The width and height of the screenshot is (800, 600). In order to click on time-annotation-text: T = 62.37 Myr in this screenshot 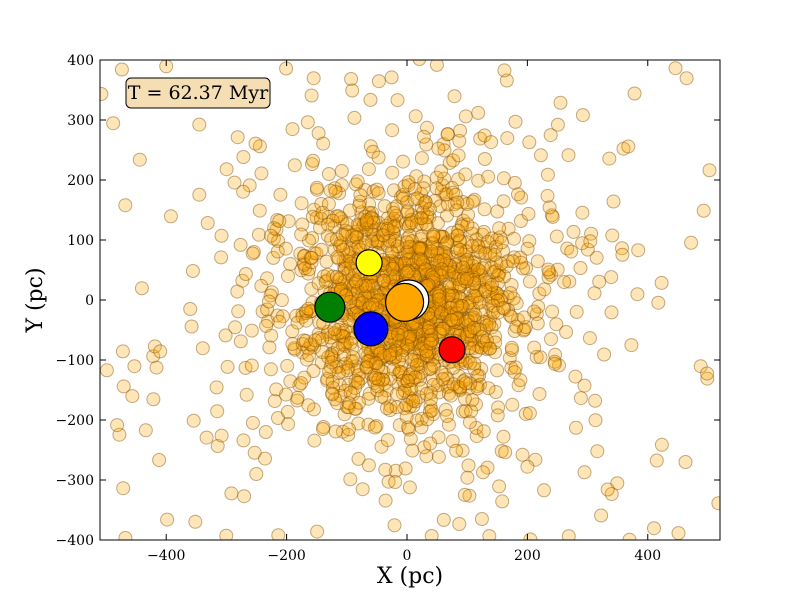, I will do `click(198, 93)`.